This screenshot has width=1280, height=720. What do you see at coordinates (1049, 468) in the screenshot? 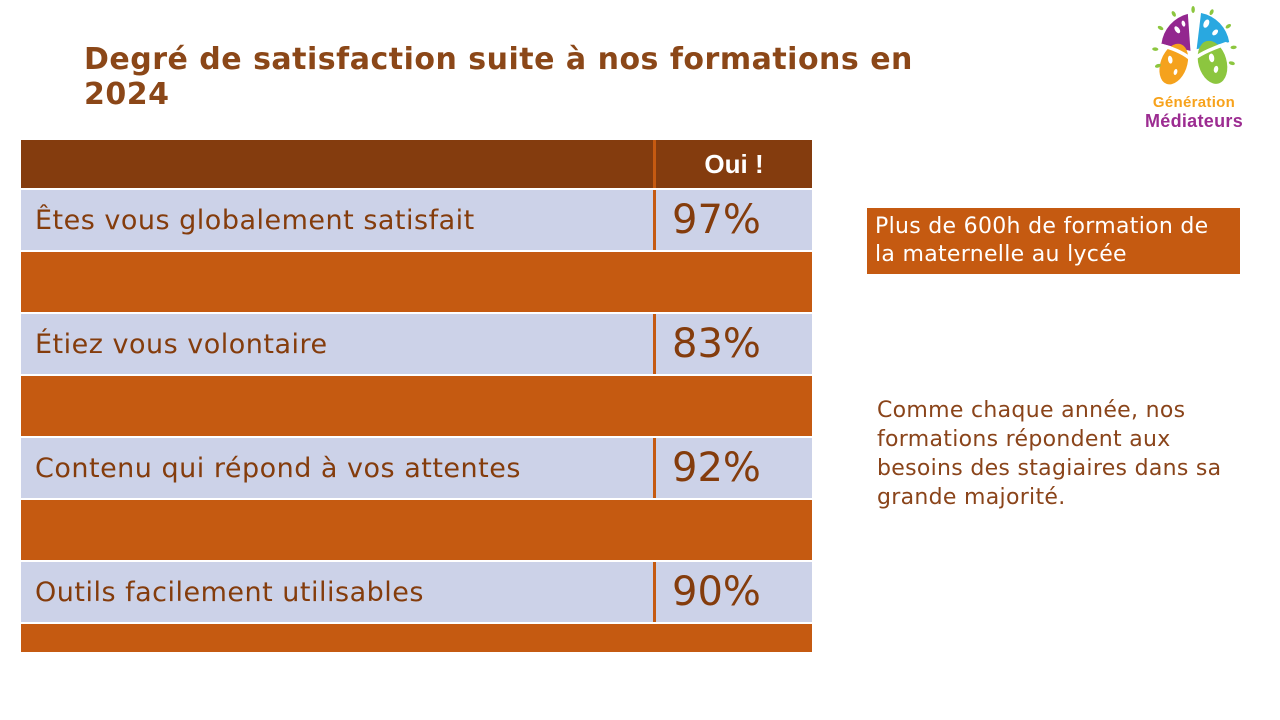
I see `paragraph-line: besoins des stagiaires dans sa` at bounding box center [1049, 468].